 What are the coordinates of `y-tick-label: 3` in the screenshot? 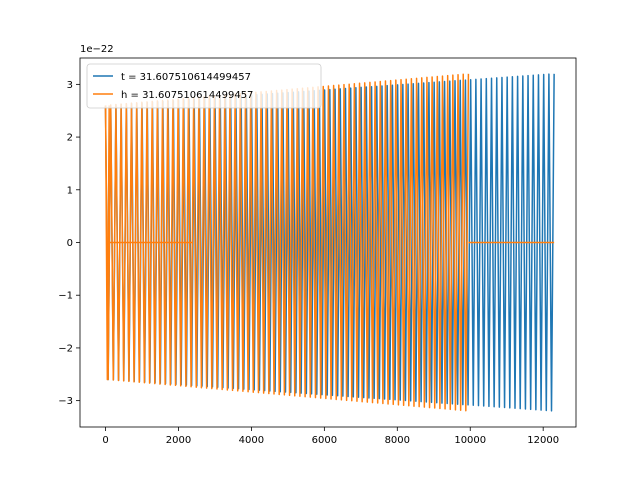 It's located at (70, 85).